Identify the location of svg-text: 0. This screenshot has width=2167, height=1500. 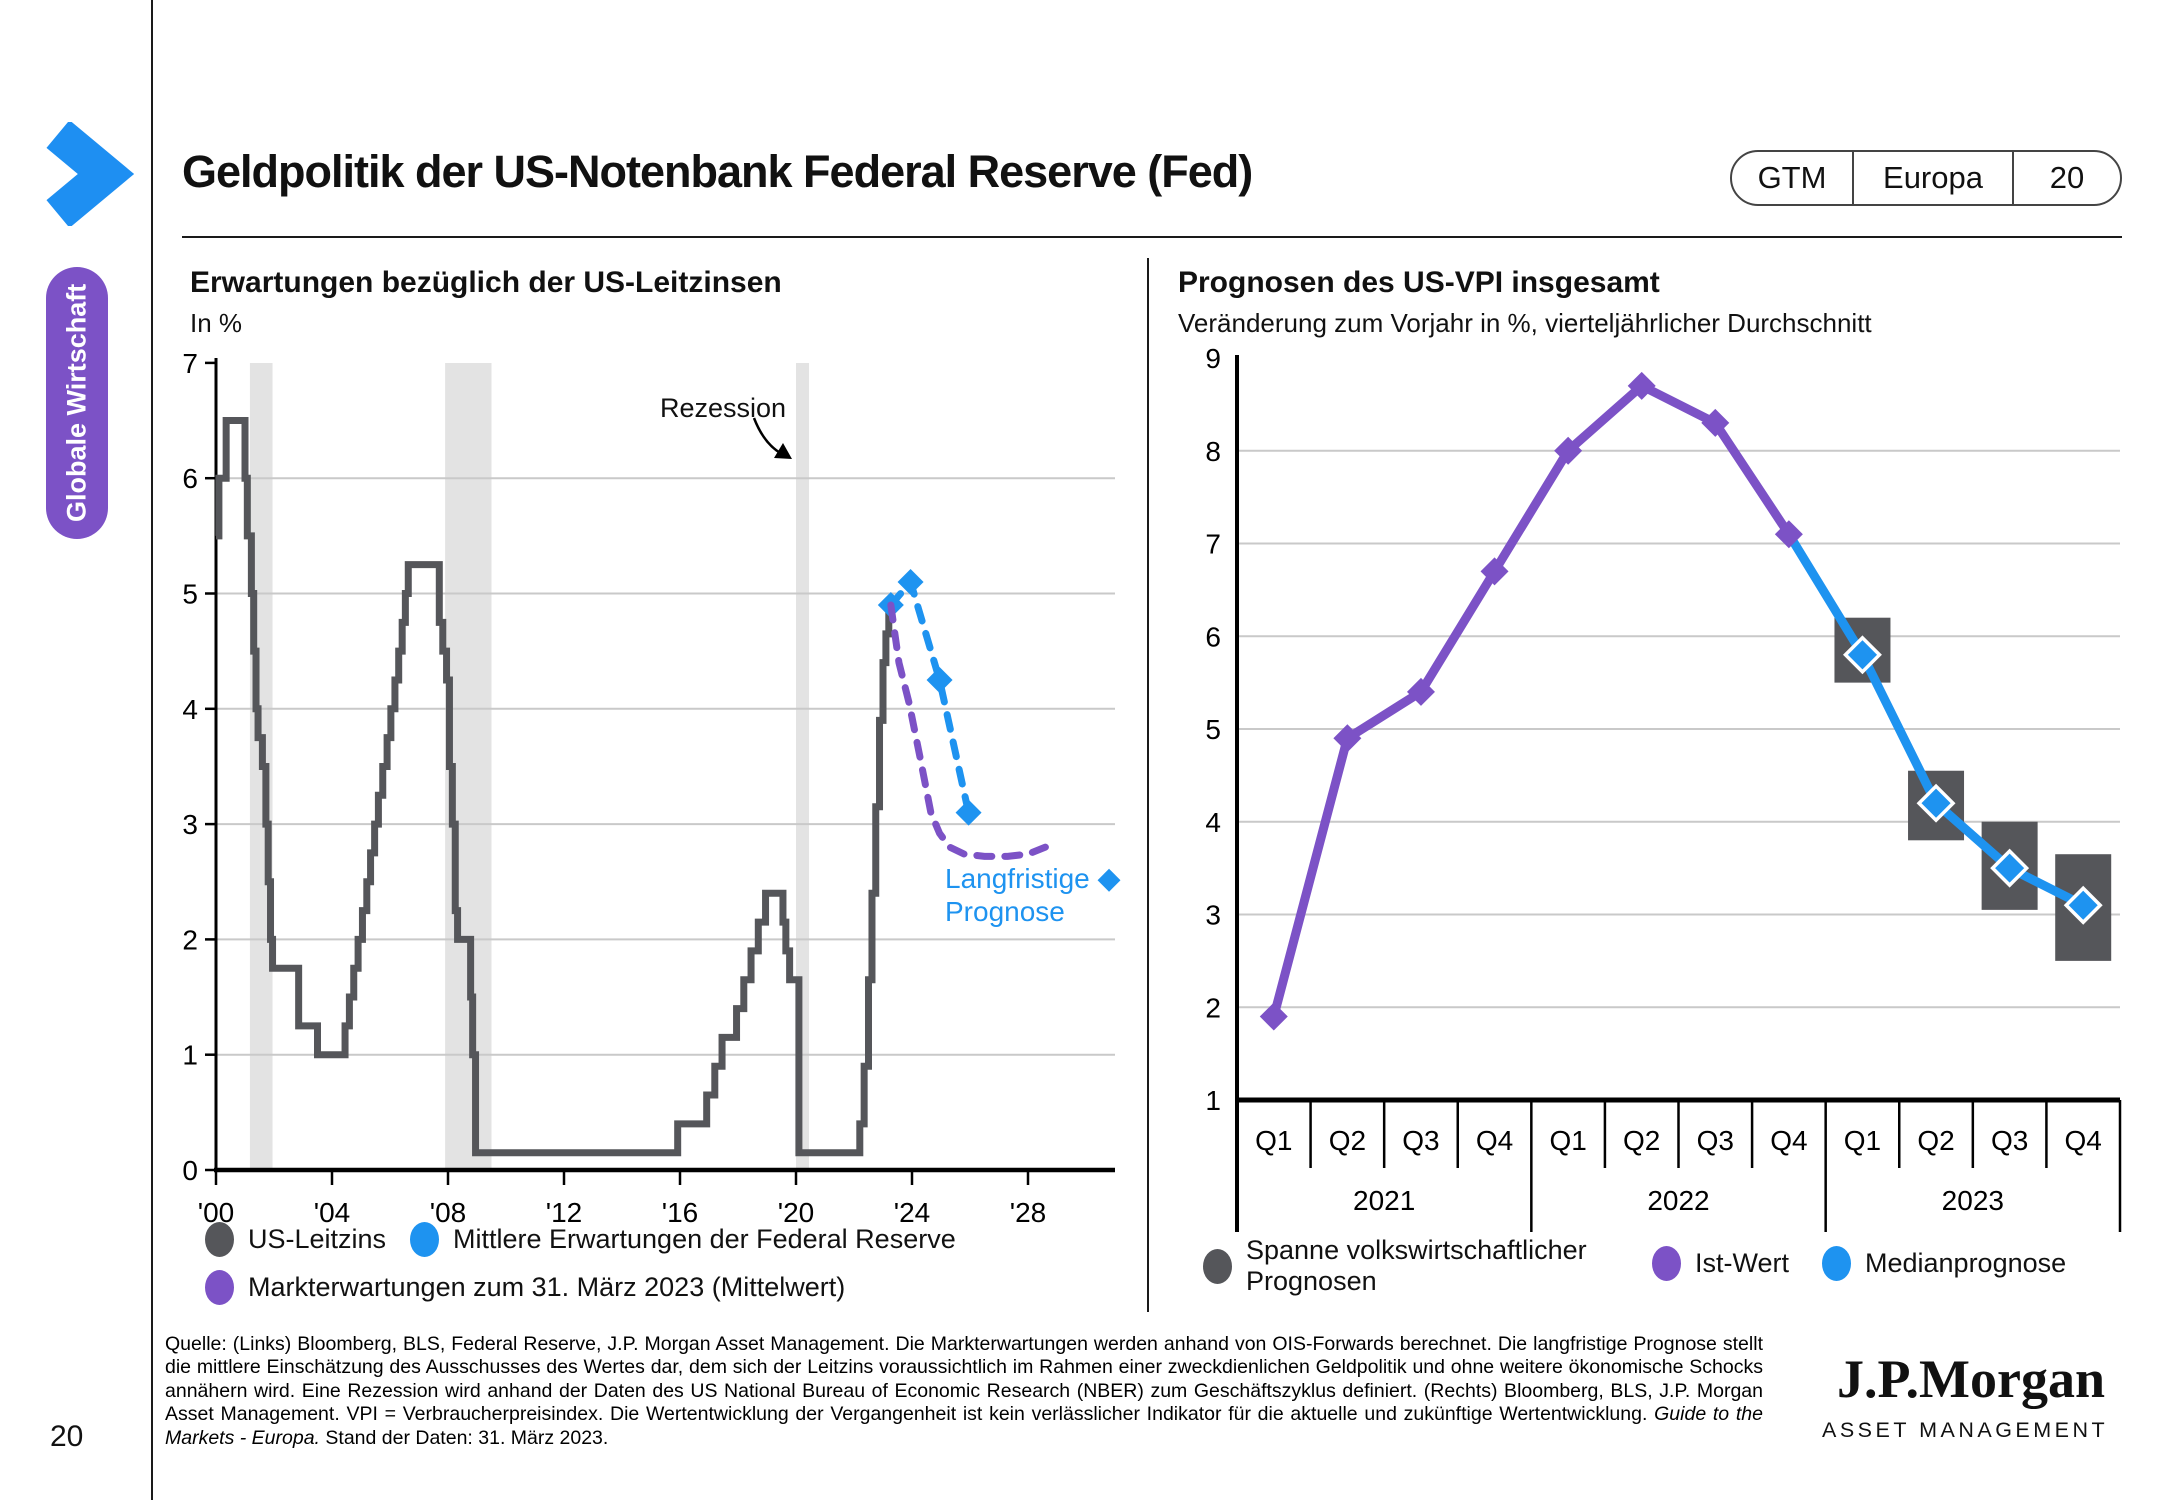
(190, 1170).